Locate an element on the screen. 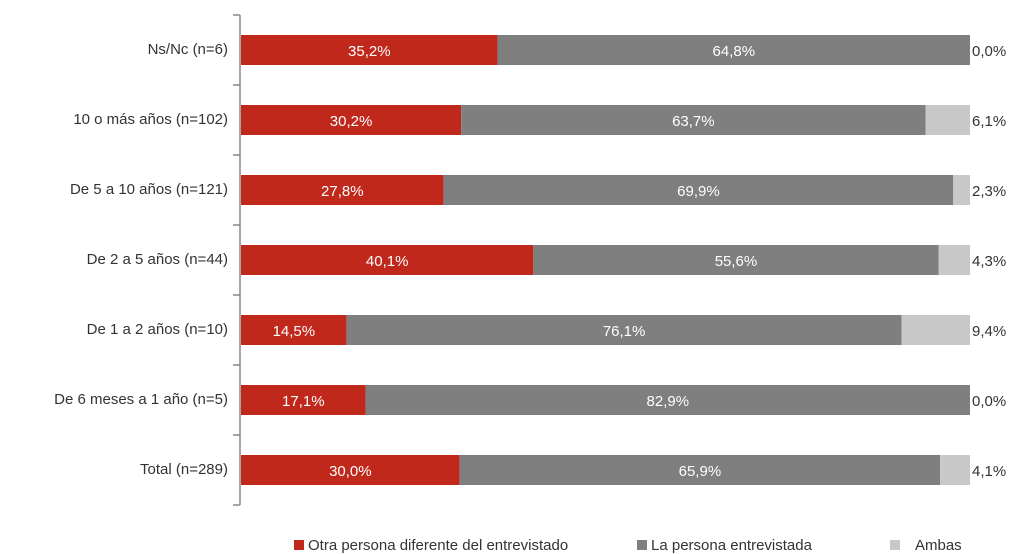  legend-label: Otra persona diferente del entrevistado is located at coordinates (438, 545).